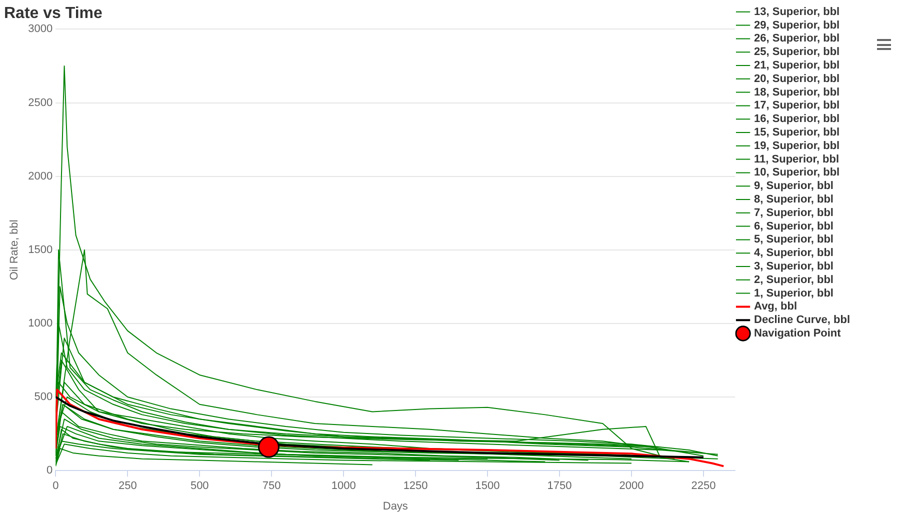 This screenshot has width=900, height=517. What do you see at coordinates (53, 13) in the screenshot?
I see `chart-title: Rate vs Time` at bounding box center [53, 13].